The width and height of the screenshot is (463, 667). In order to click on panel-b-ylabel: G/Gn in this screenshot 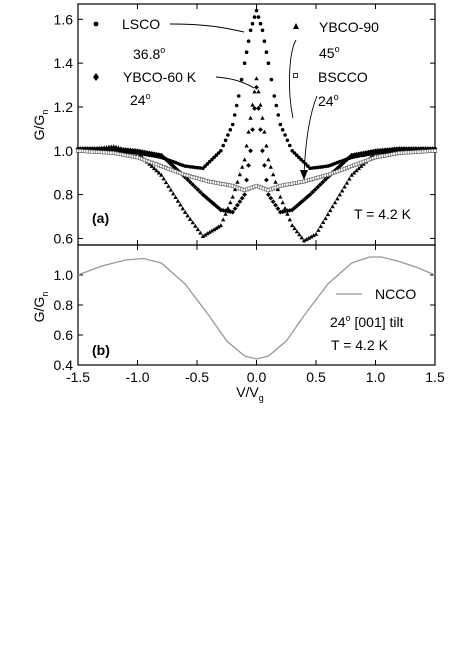, I will do `click(40, 307)`.